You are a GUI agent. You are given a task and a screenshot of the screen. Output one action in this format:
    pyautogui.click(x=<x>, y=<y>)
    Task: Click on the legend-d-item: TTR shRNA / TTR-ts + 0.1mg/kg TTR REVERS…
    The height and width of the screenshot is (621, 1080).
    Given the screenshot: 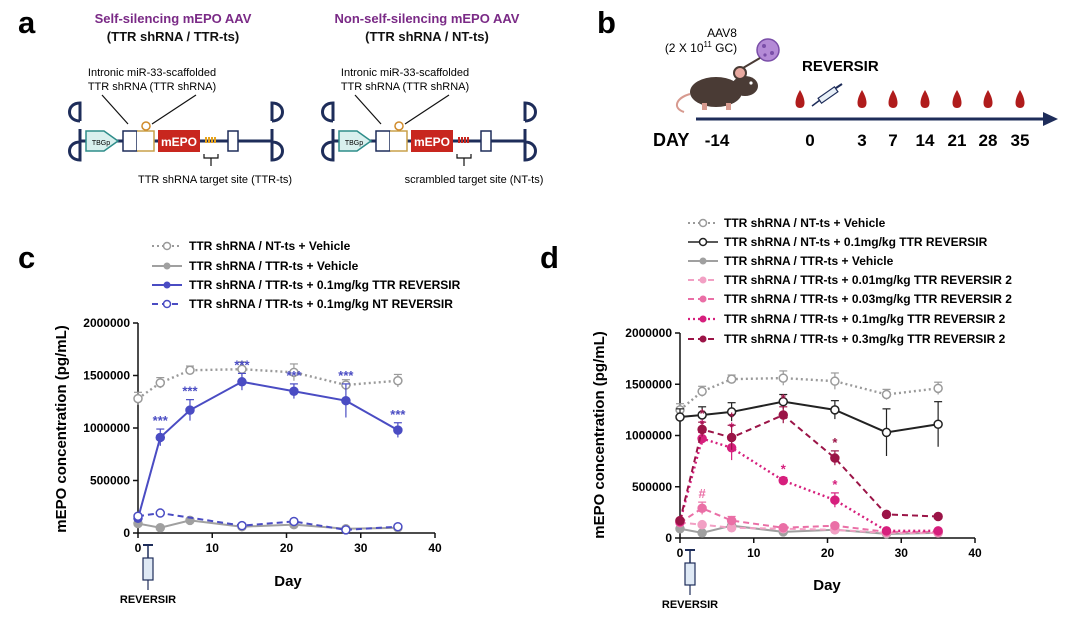 What is the action you would take?
    pyautogui.click(x=847, y=319)
    